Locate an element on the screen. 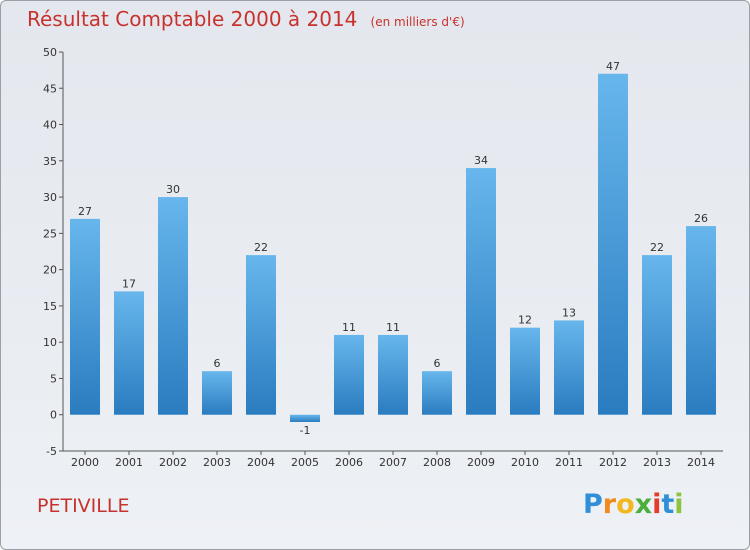 The width and height of the screenshot is (750, 550). y-tick-label: 45 is located at coordinates (50, 88).